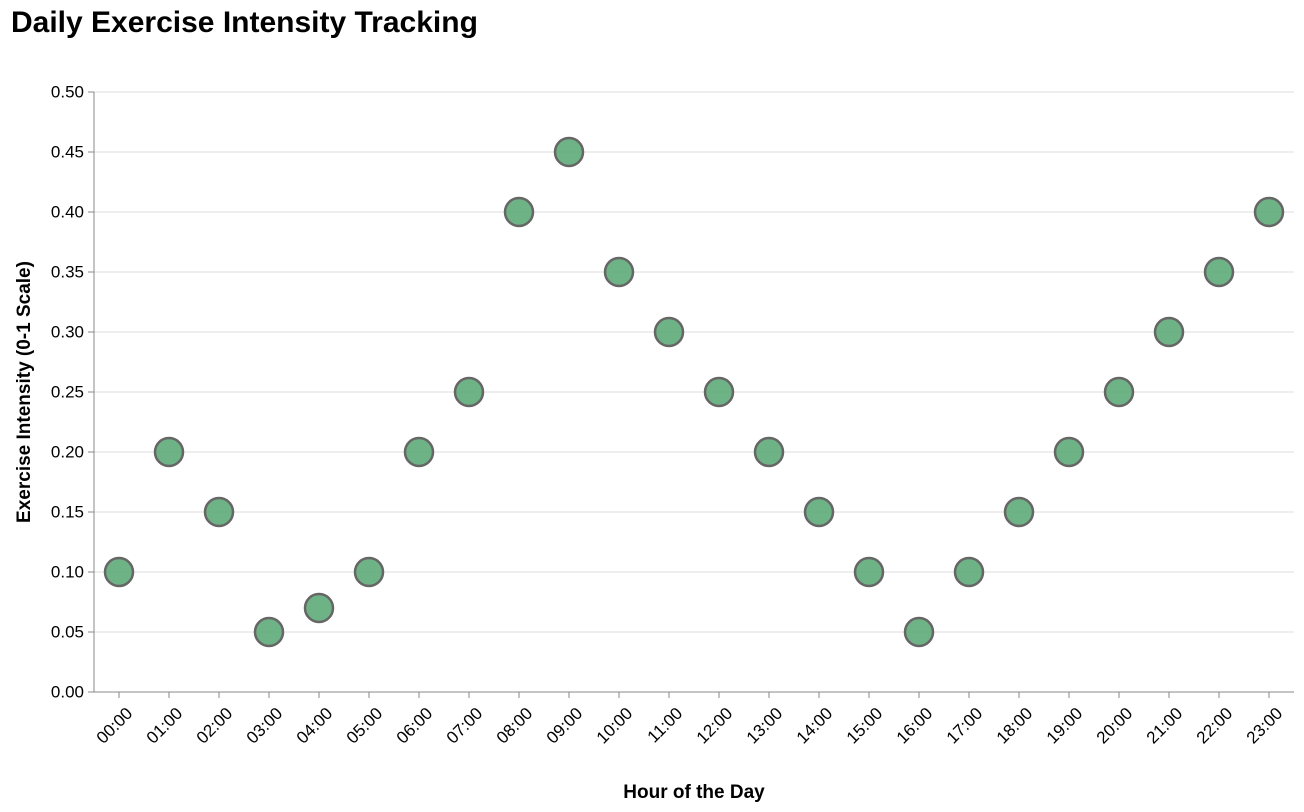 This screenshot has height=812, width=1304. Describe the element at coordinates (515, 726) in the screenshot. I see `x-tick-label: 08:00` at that location.